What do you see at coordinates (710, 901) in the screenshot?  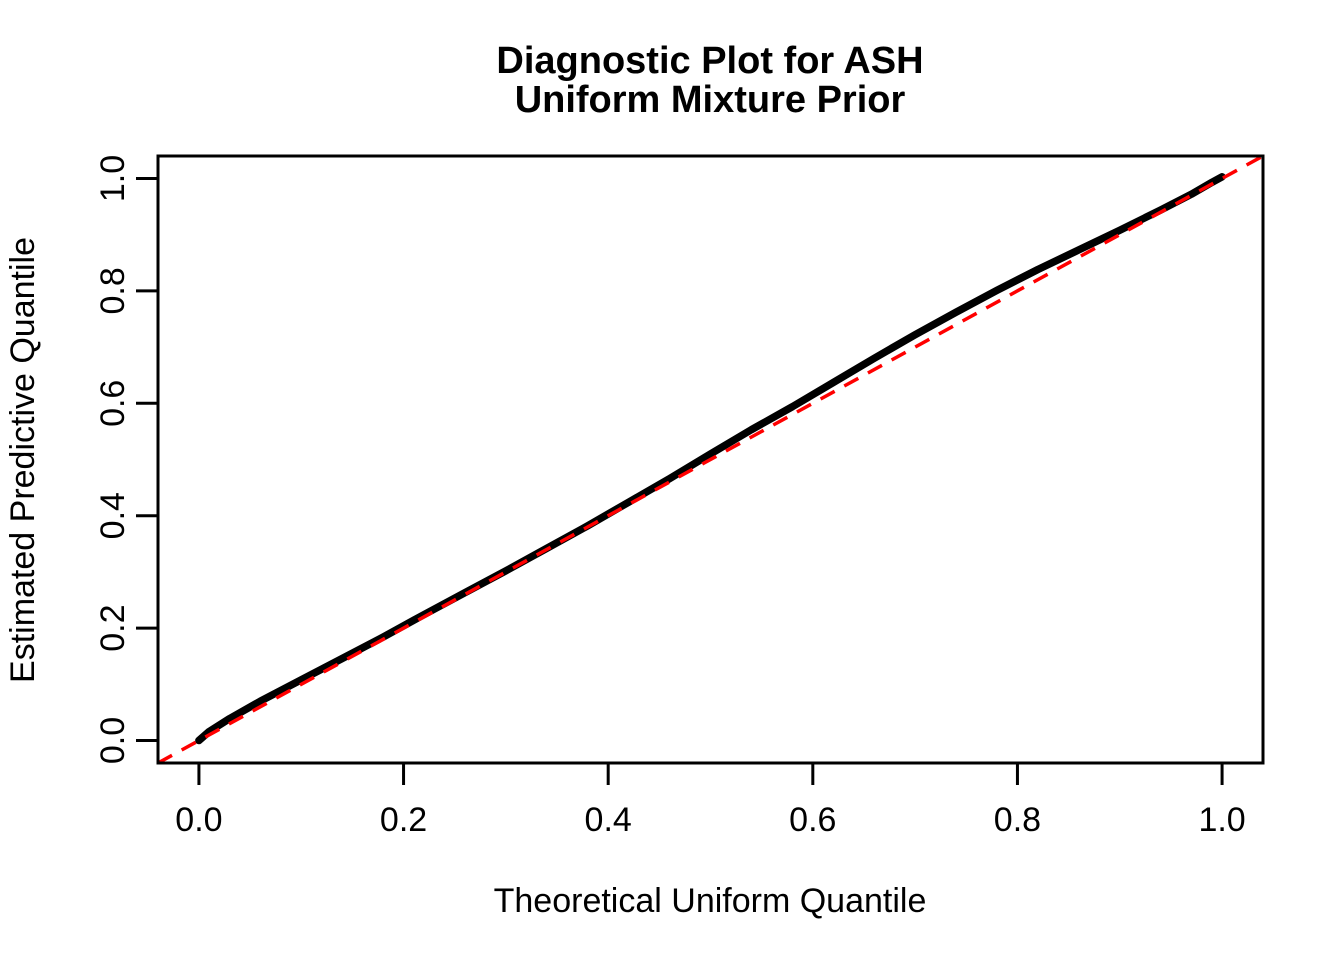 I see `x-axis-label: Theoretical Uniform Quantile` at bounding box center [710, 901].